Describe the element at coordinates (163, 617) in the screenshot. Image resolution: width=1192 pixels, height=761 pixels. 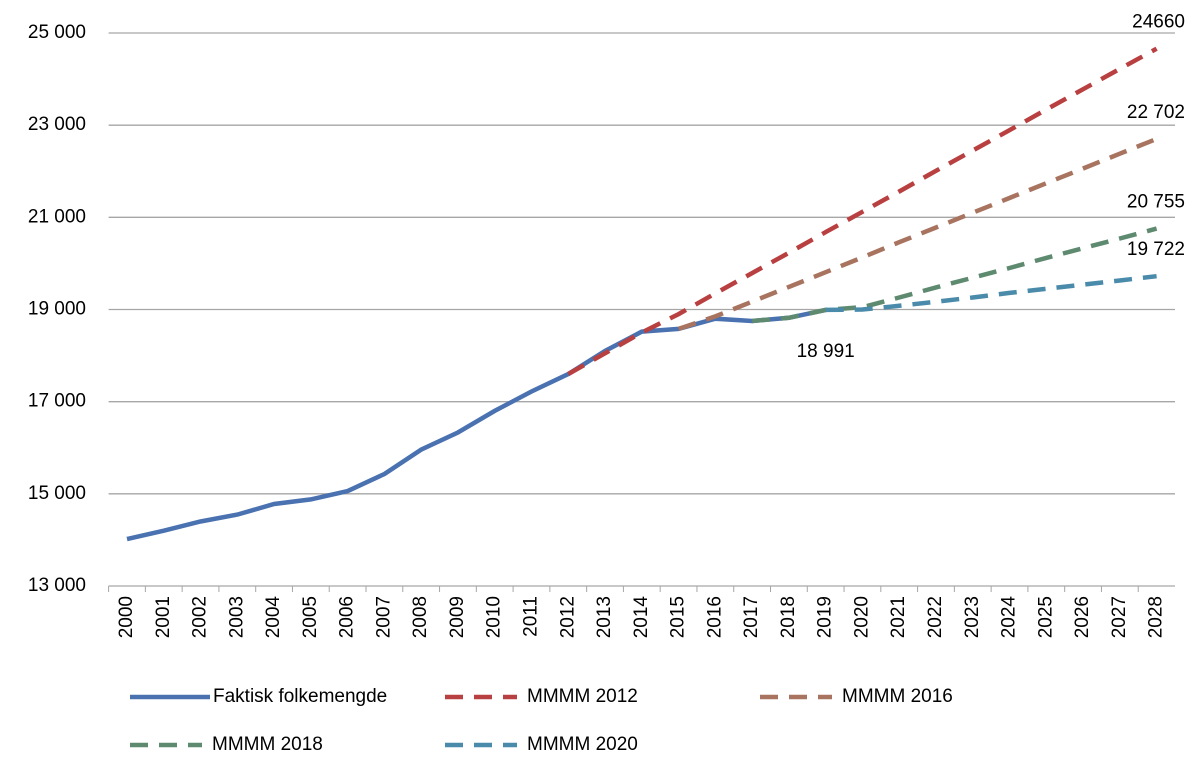
I see `x-tick-label: 2001` at that location.